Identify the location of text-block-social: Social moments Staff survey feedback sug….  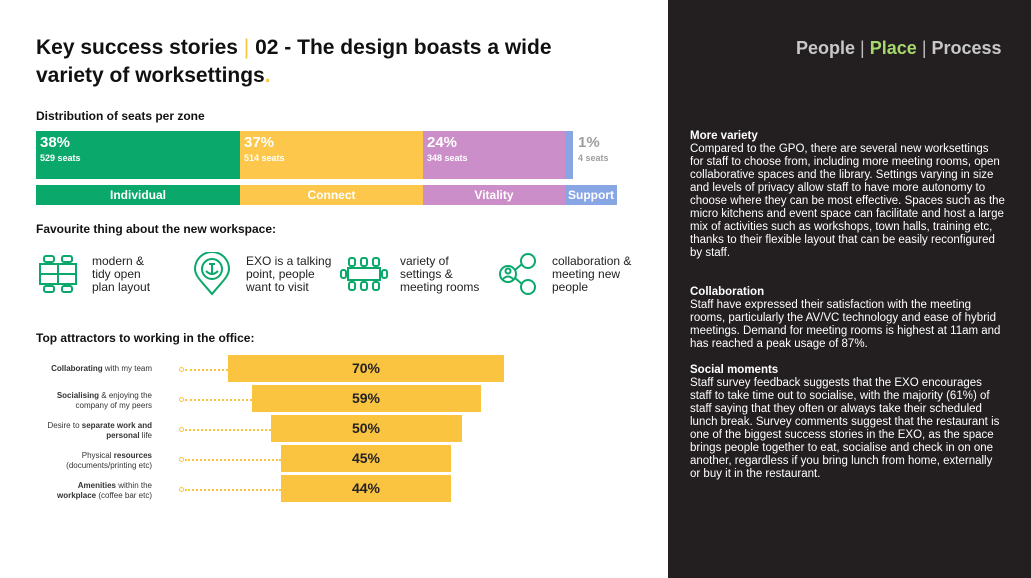
(847, 422).